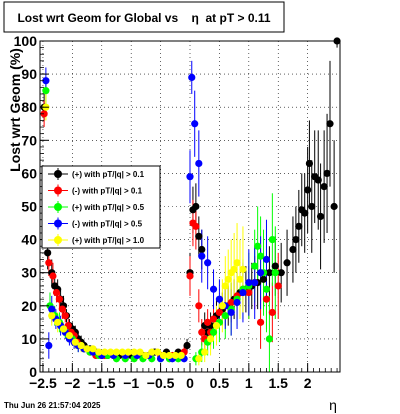 Image resolution: width=400 pixels, height=414 pixels. Describe the element at coordinates (181, 355) in the screenshot. I see `data-point-s4-p23` at that location.